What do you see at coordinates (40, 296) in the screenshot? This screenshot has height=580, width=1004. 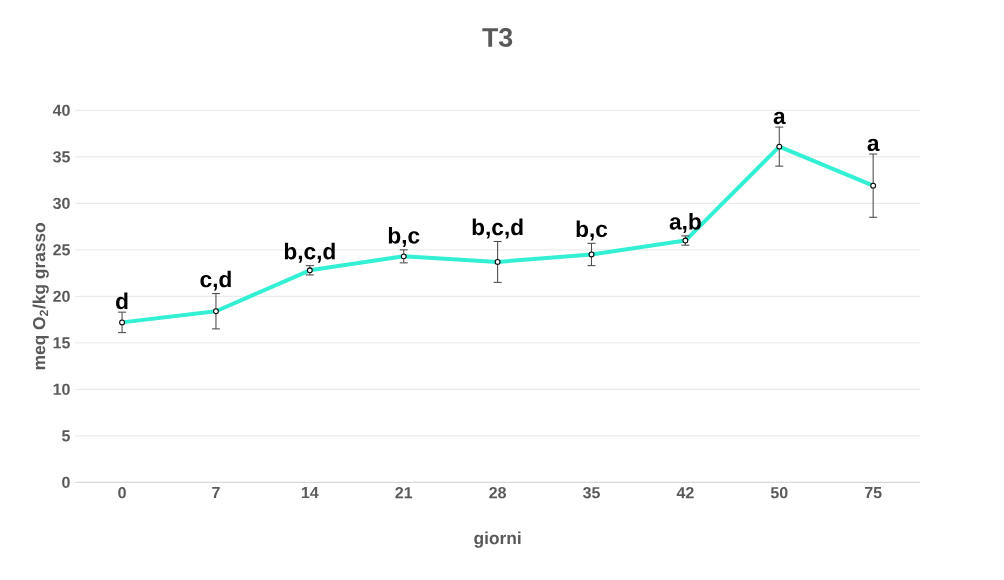 I see `y-axis-title: meq O$_{2}$/kg grasso` at bounding box center [40, 296].